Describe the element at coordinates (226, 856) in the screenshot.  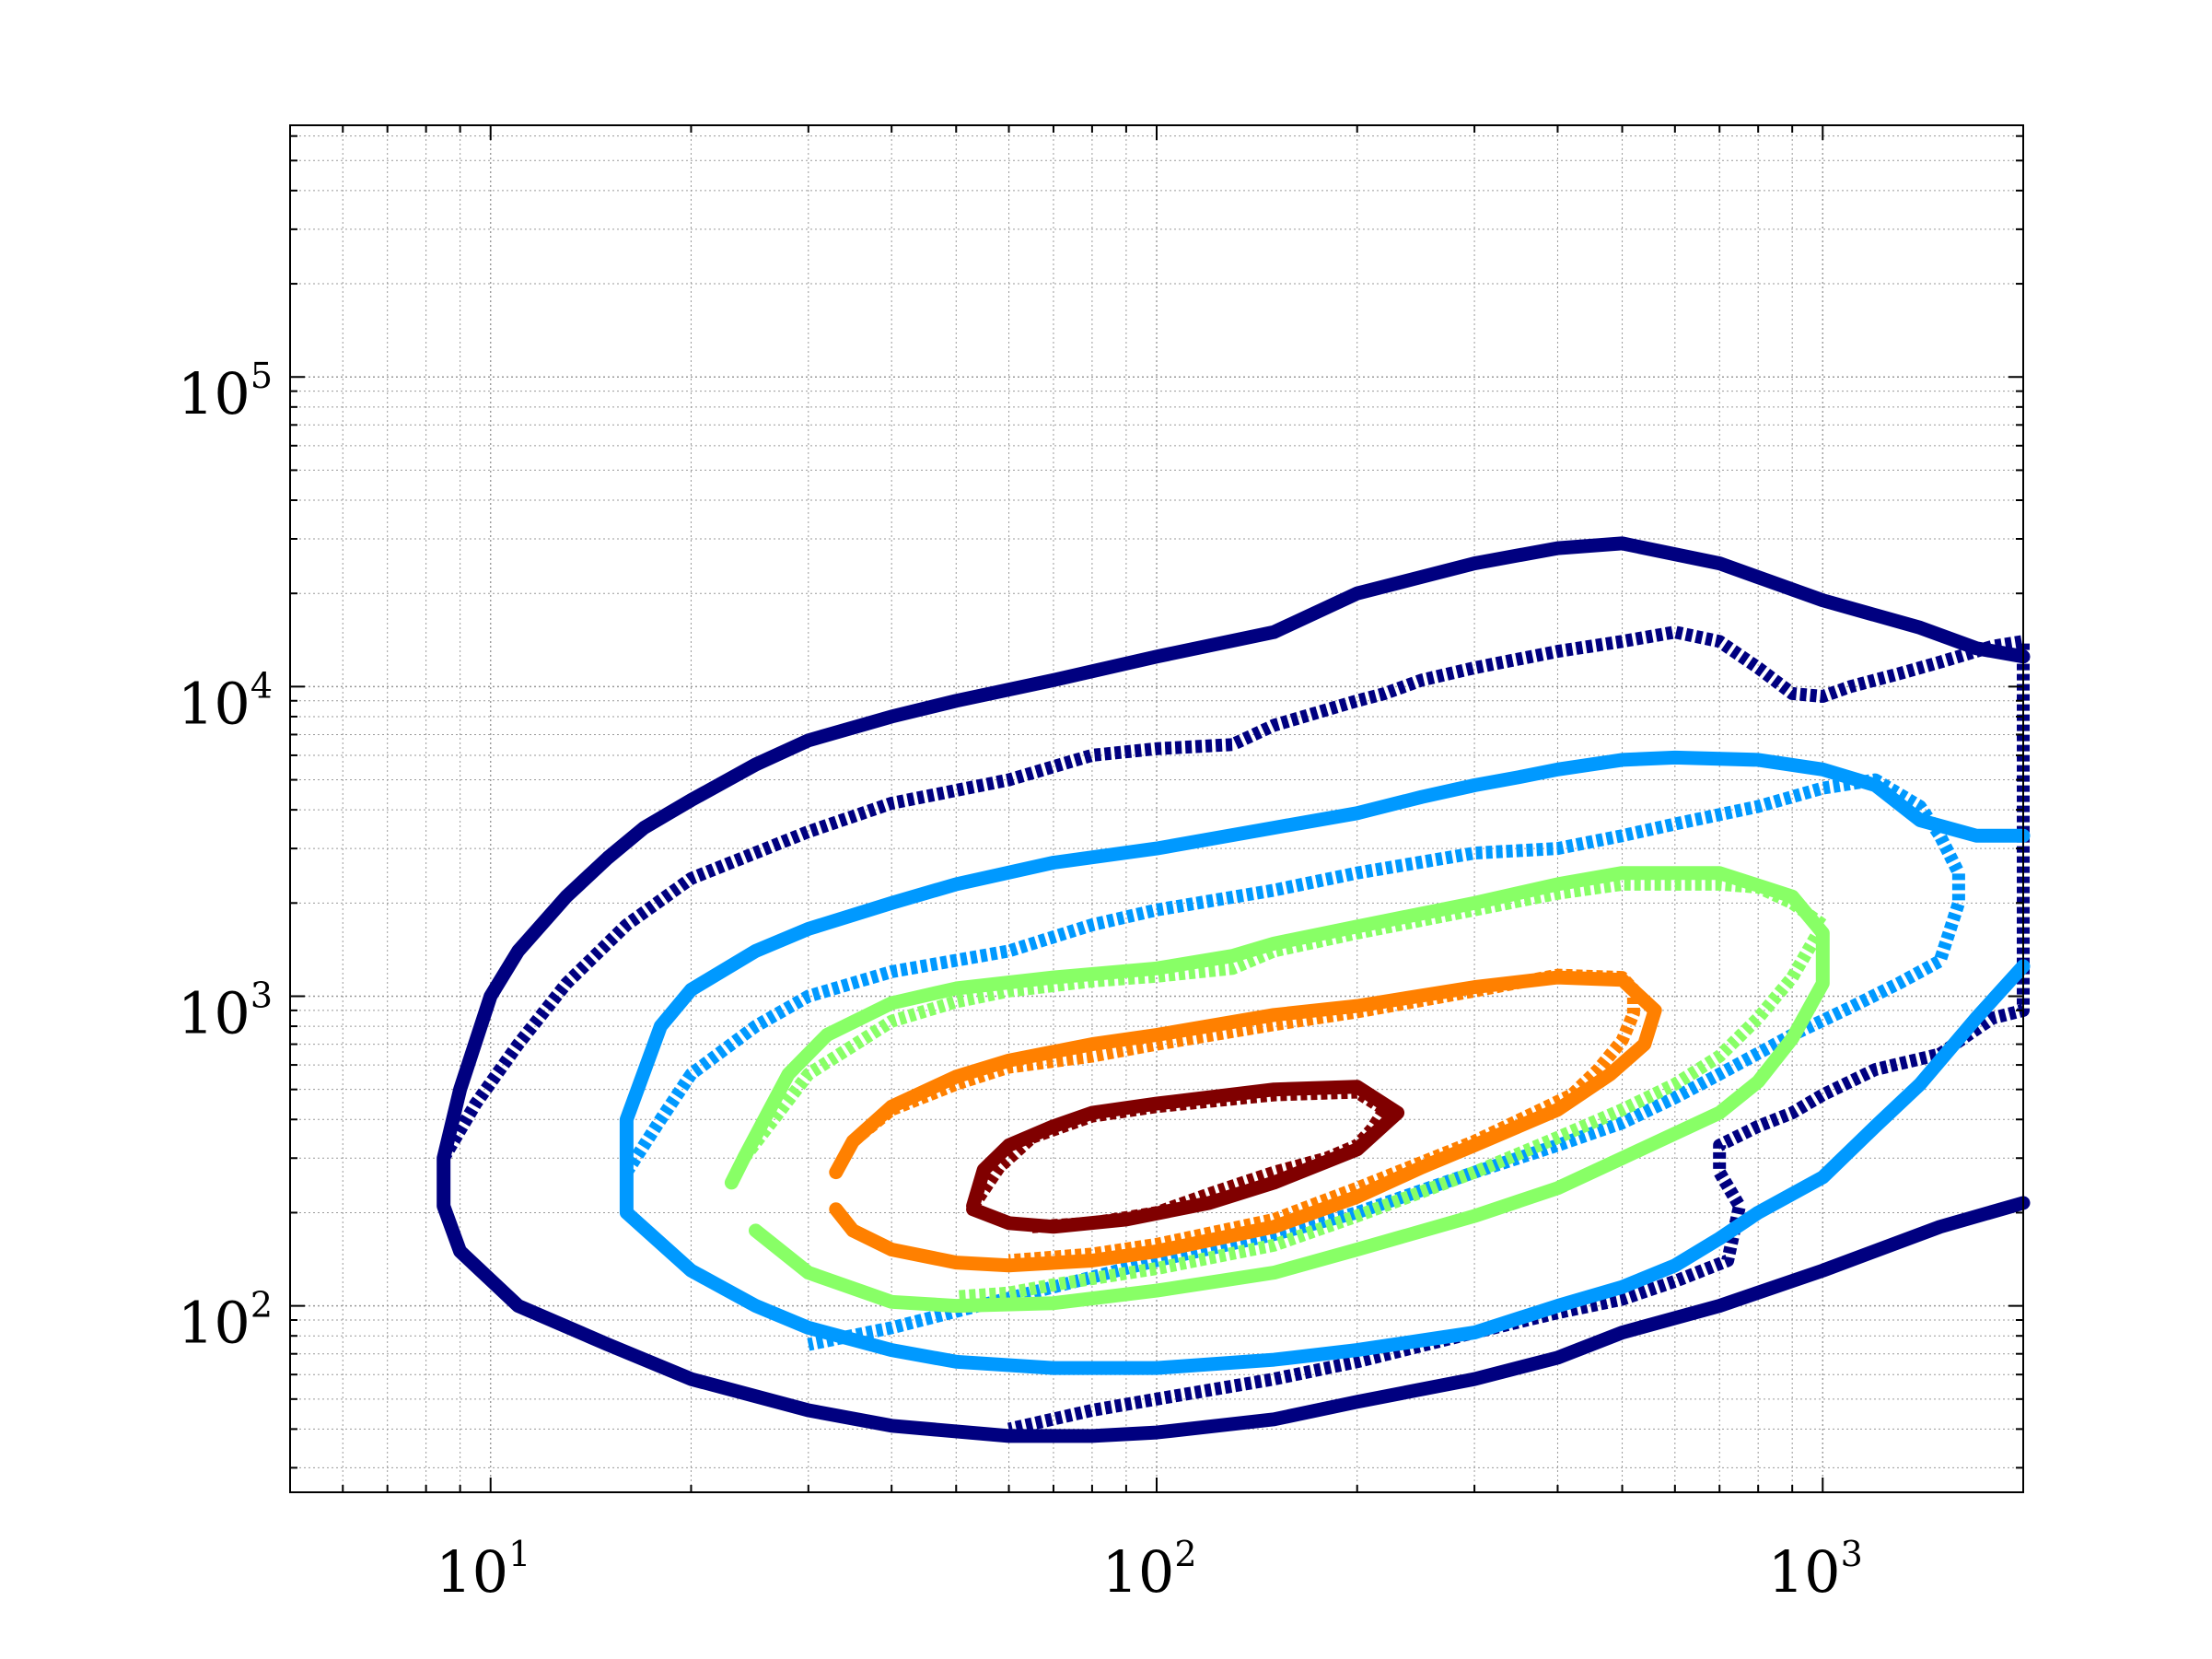
I see `y-tick-labels: 102 103 104 105` at that location.